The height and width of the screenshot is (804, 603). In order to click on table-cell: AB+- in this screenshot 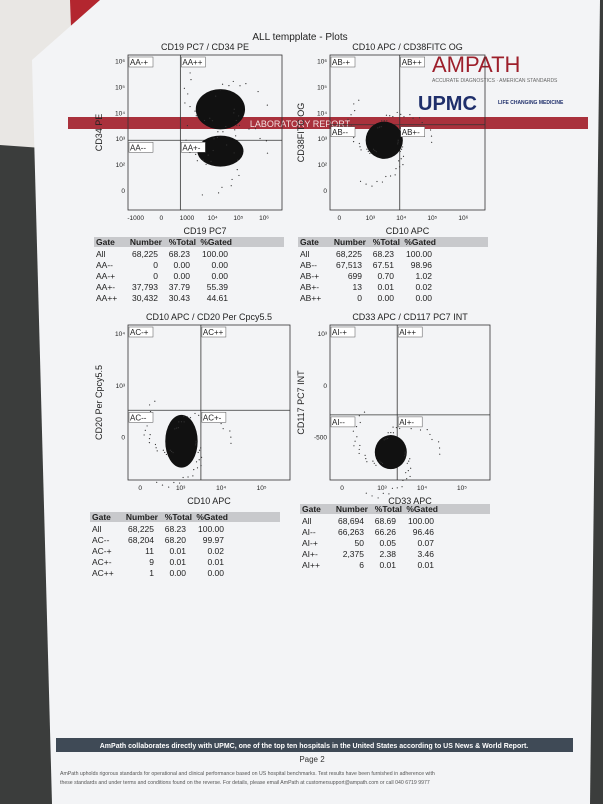, I will do `click(309, 287)`.